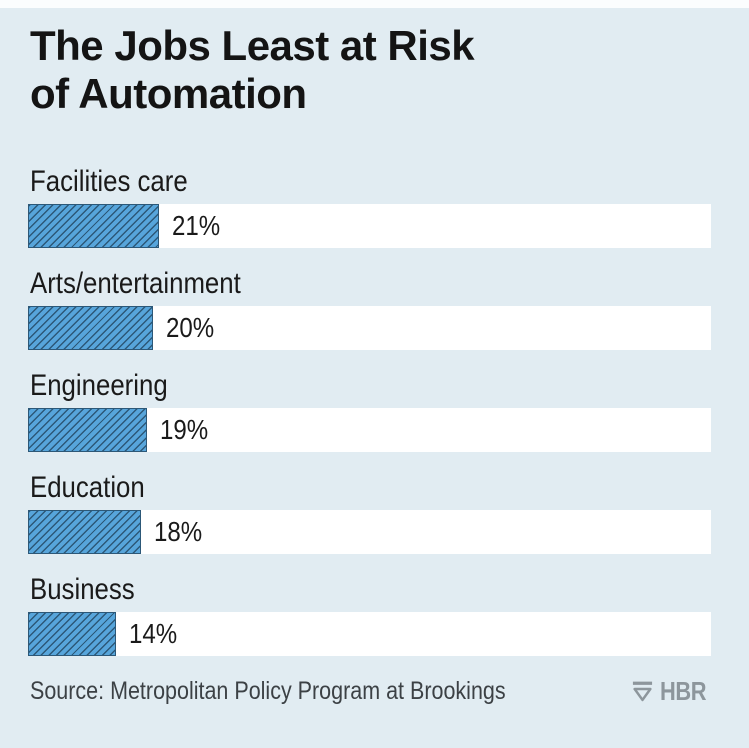 This screenshot has height=748, width=749. Describe the element at coordinates (82, 589) in the screenshot. I see `category-label: Business` at that location.